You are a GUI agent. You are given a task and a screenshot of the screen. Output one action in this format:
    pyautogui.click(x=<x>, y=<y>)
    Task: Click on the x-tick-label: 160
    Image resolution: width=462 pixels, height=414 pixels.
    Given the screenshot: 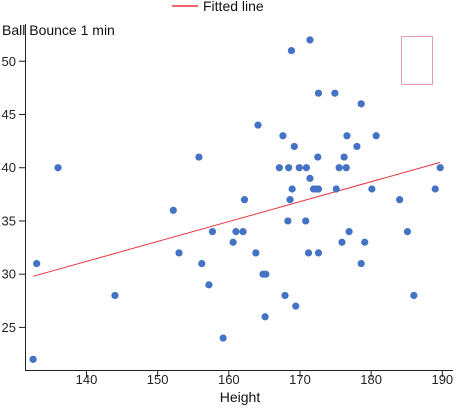 What is the action you would take?
    pyautogui.click(x=229, y=379)
    